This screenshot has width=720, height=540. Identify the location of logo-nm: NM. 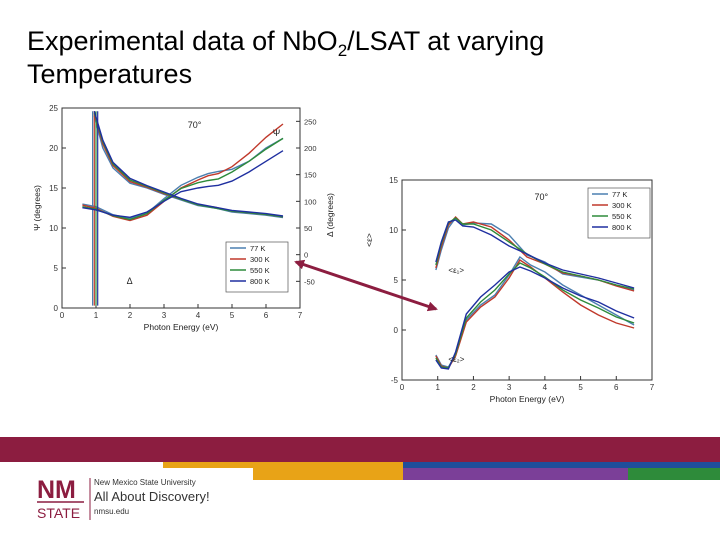
(56, 490).